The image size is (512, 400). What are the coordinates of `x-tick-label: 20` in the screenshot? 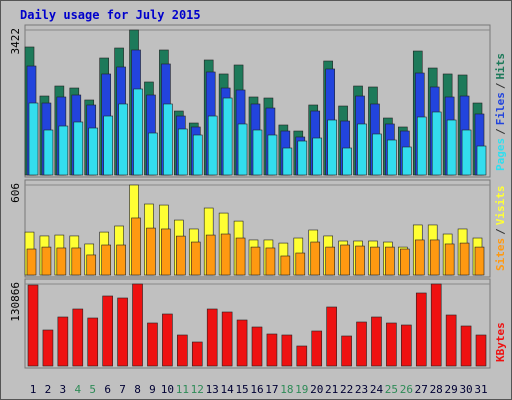 It's located at (316, 389).